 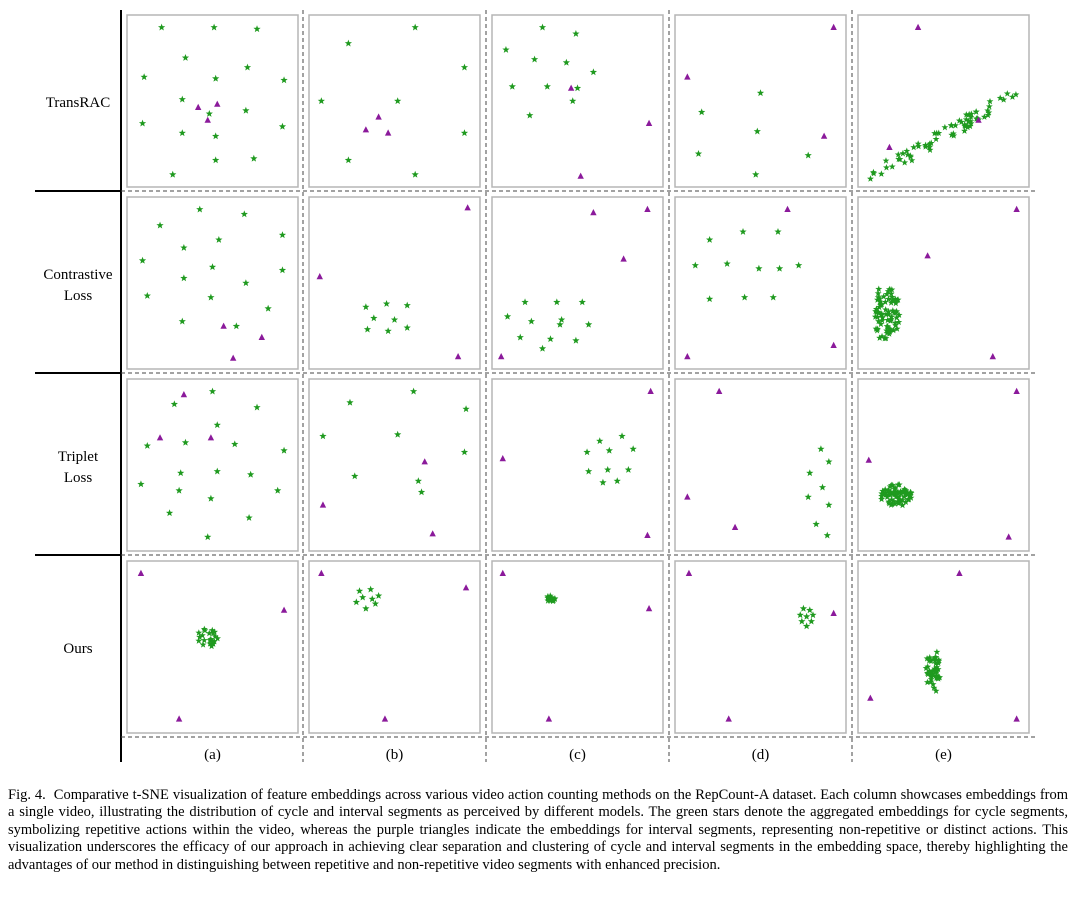 What do you see at coordinates (77, 285) in the screenshot?
I see `row-label: Contrastive Loss` at bounding box center [77, 285].